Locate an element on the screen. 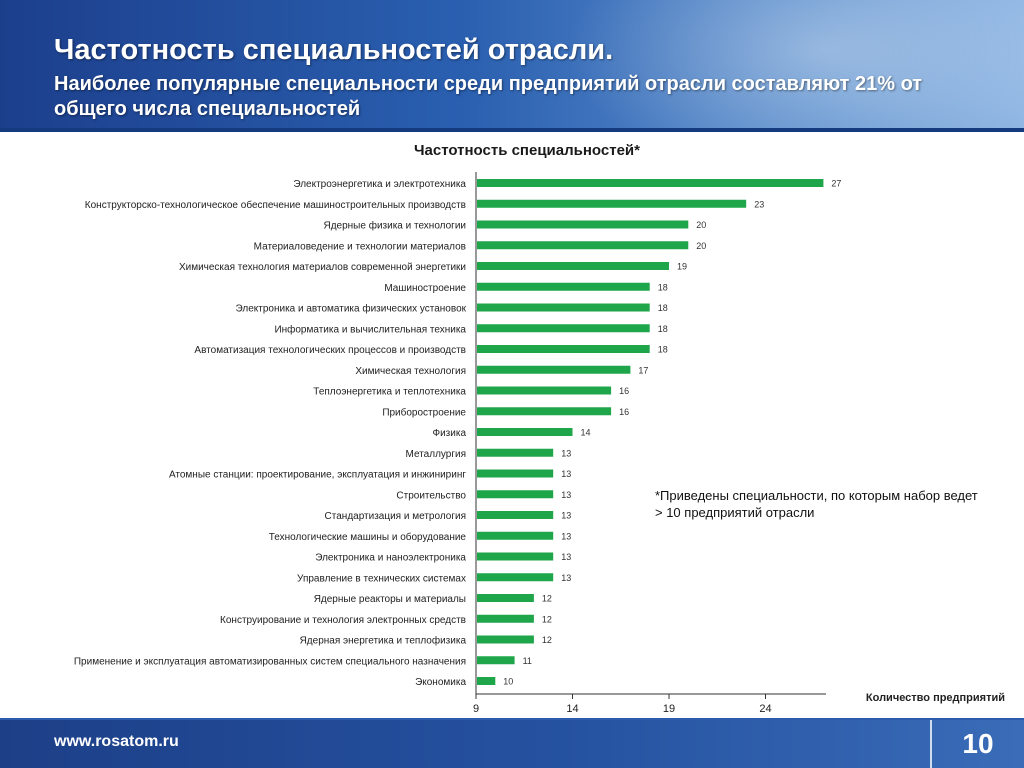 Image resolution: width=1024 pixels, height=768 pixels. category-label: Экономика is located at coordinates (440, 682).